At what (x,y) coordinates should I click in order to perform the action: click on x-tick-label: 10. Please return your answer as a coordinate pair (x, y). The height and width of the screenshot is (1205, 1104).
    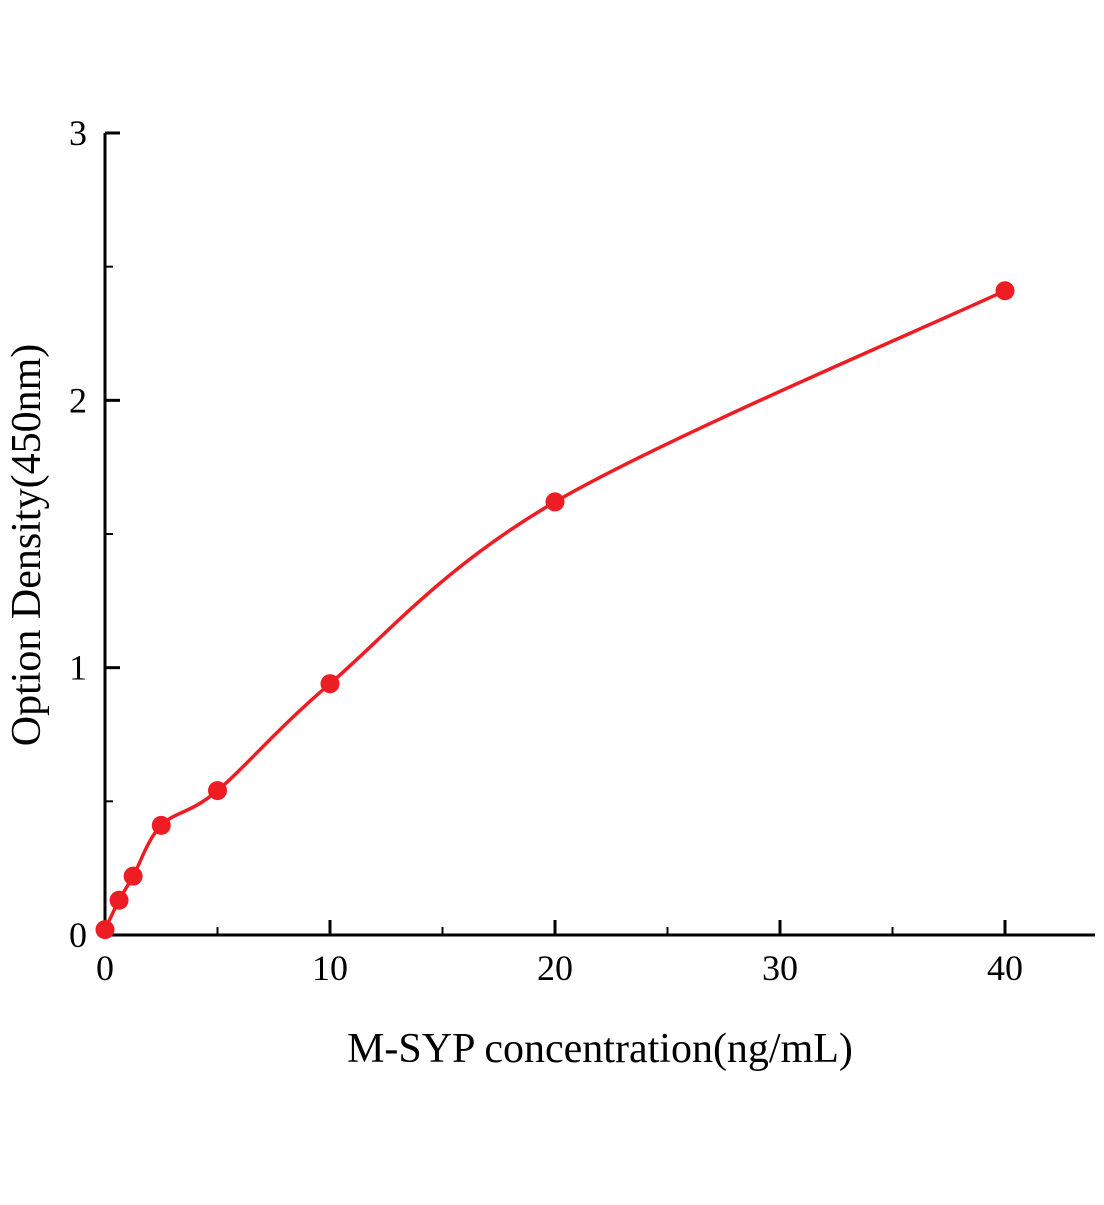
    Looking at the image, I should click on (330, 968).